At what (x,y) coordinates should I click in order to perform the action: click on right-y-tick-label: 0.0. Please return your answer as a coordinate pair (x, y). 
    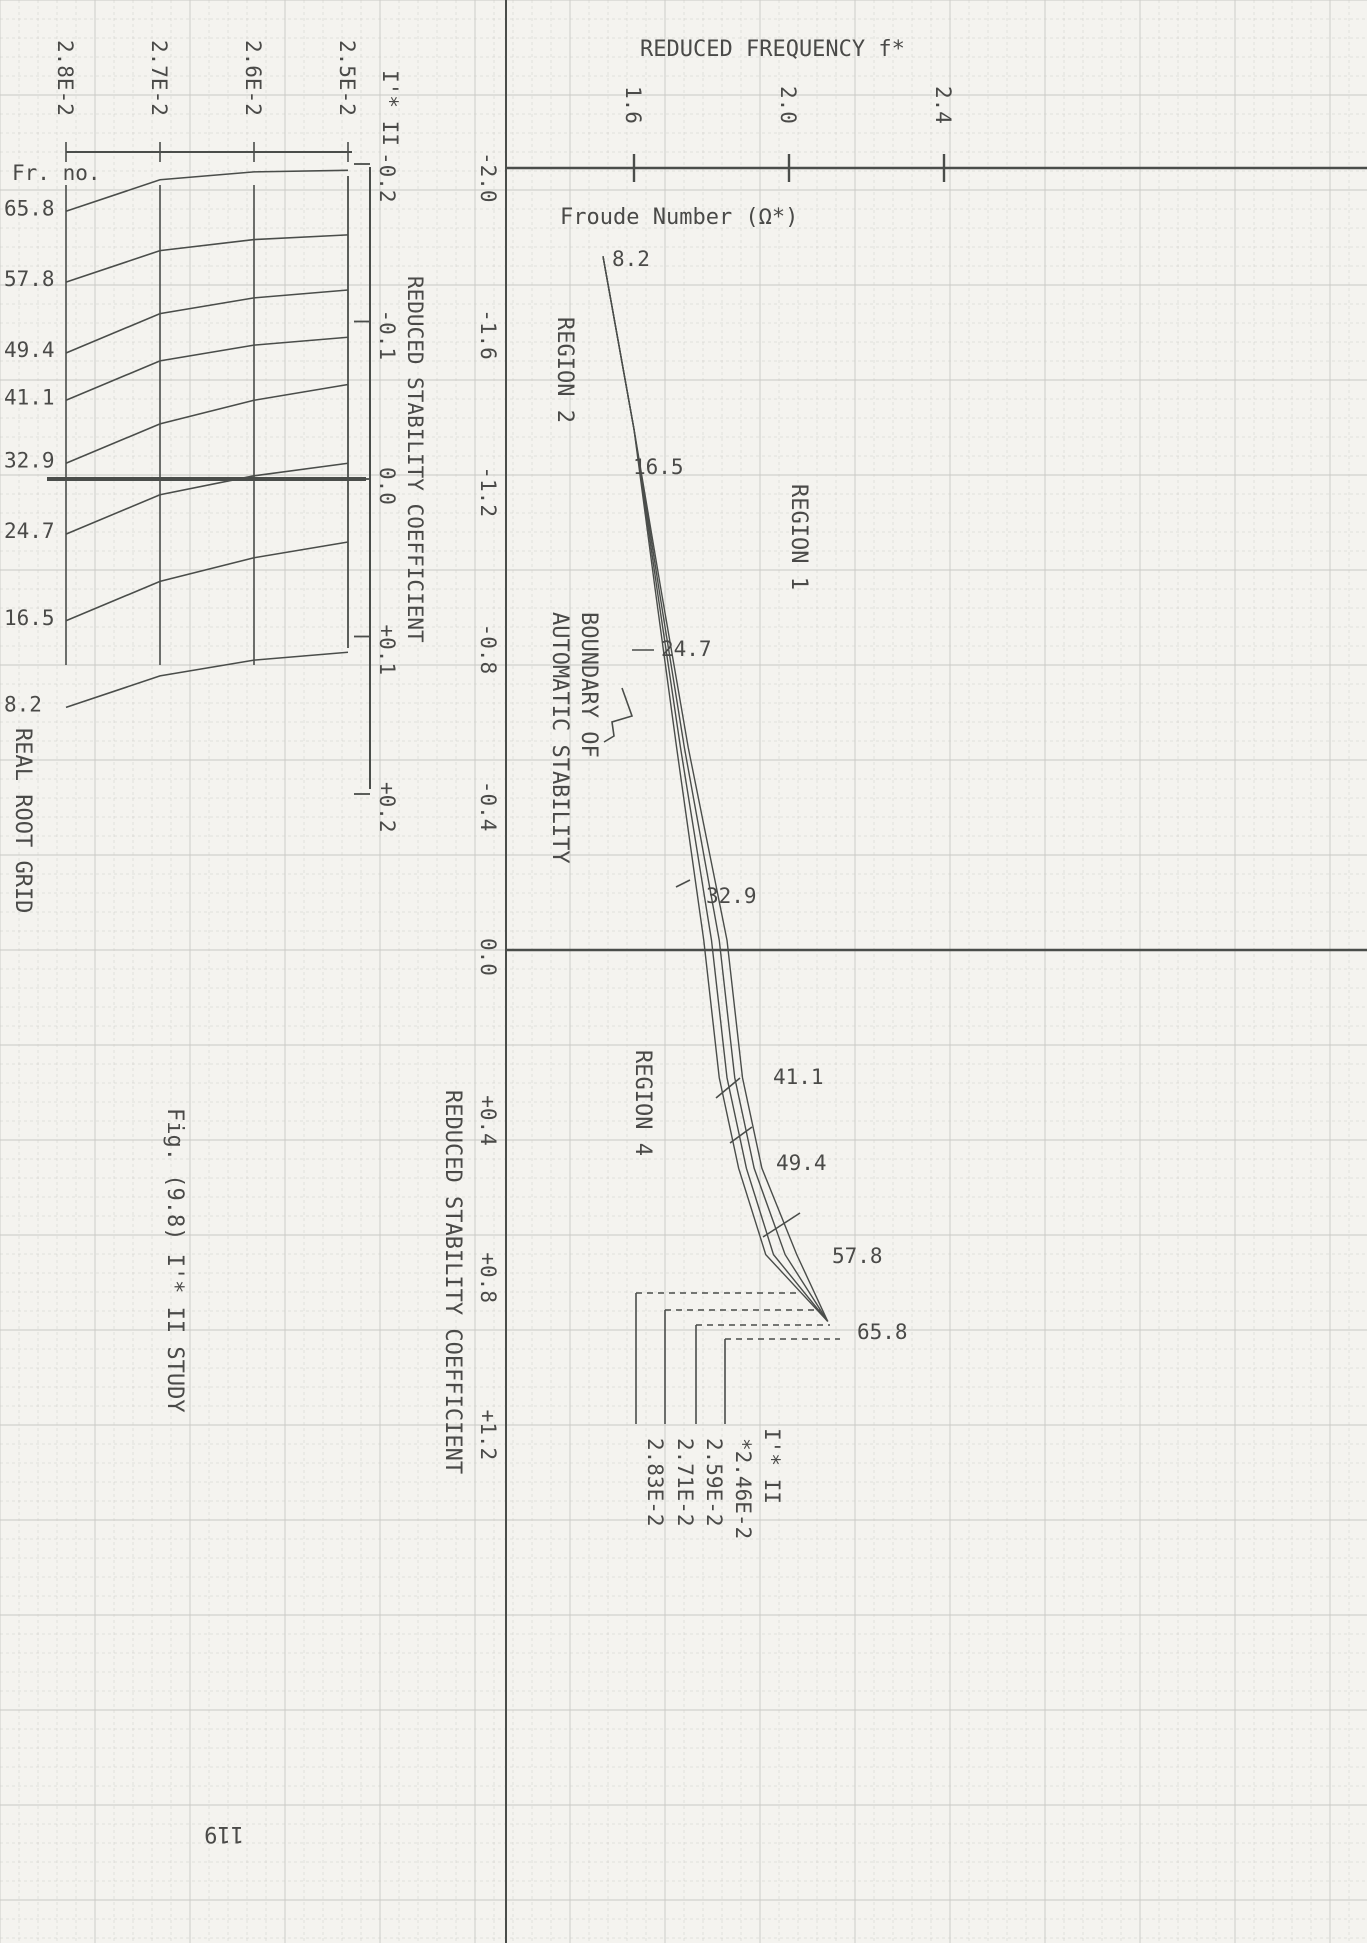
    Looking at the image, I should click on (488, 957).